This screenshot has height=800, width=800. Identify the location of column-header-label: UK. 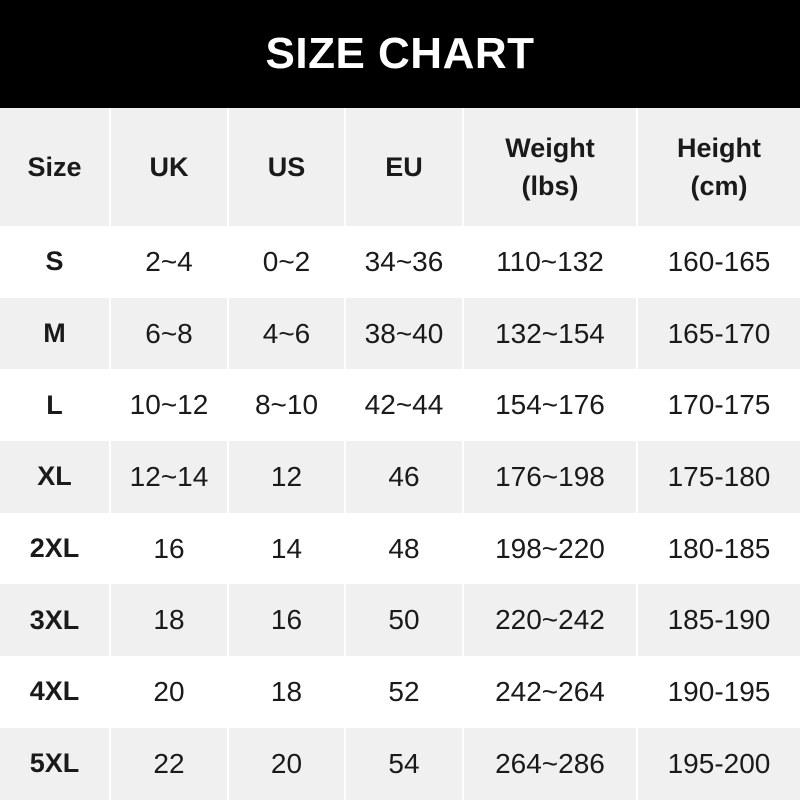
(169, 167).